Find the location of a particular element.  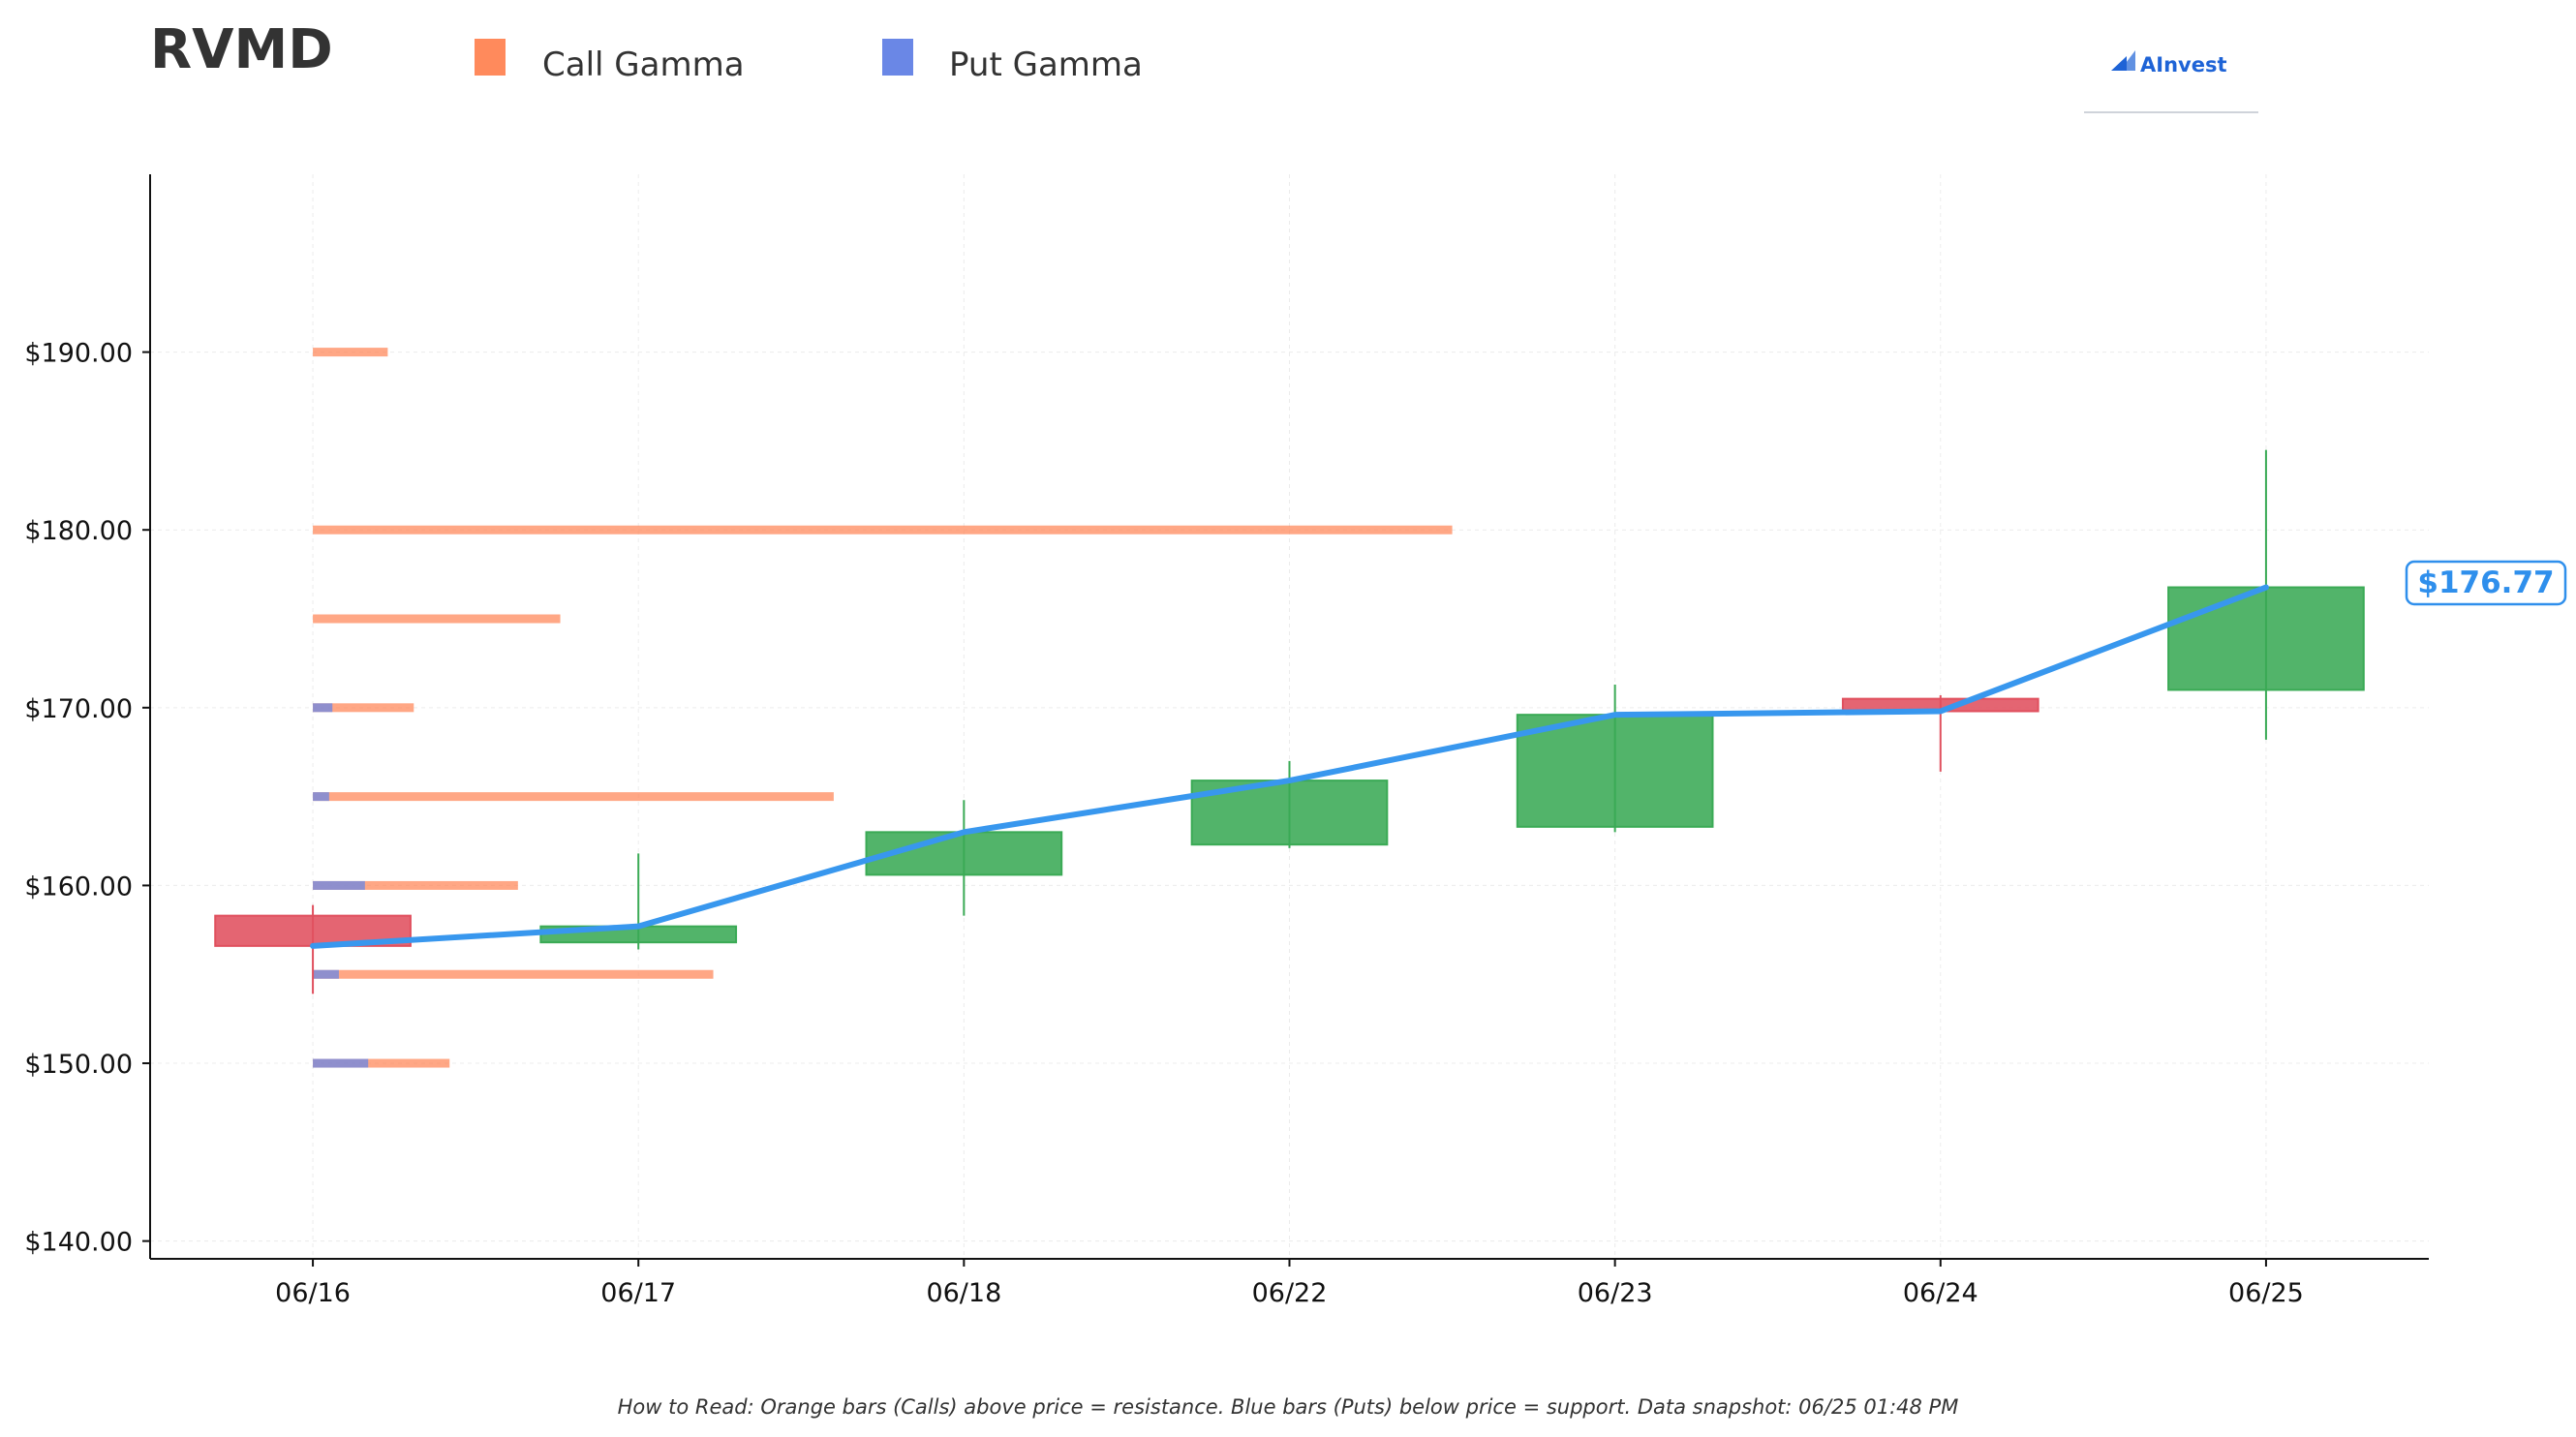

legend-call-swatch is located at coordinates (490, 58).